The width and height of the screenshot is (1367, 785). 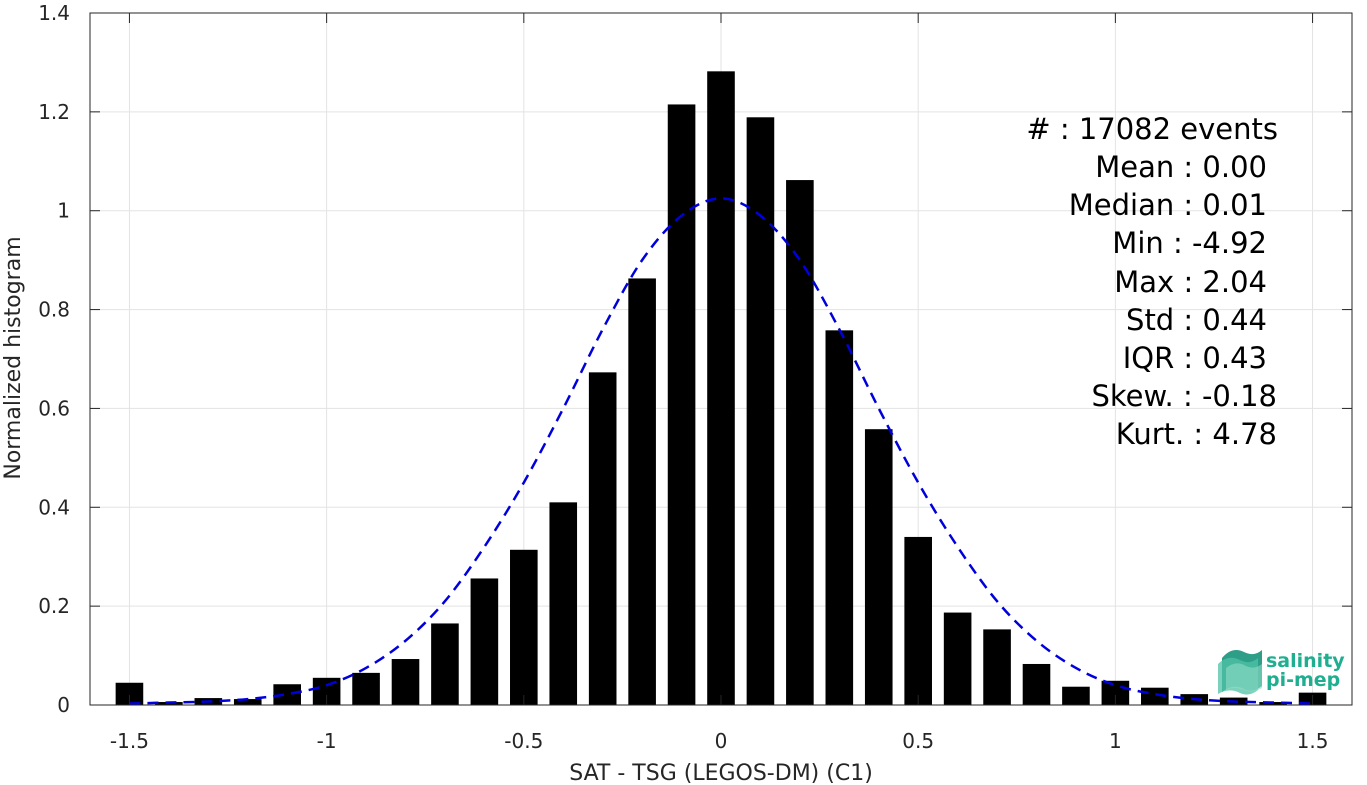 What do you see at coordinates (1305, 661) in the screenshot?
I see `logo-text-line1: salinity` at bounding box center [1305, 661].